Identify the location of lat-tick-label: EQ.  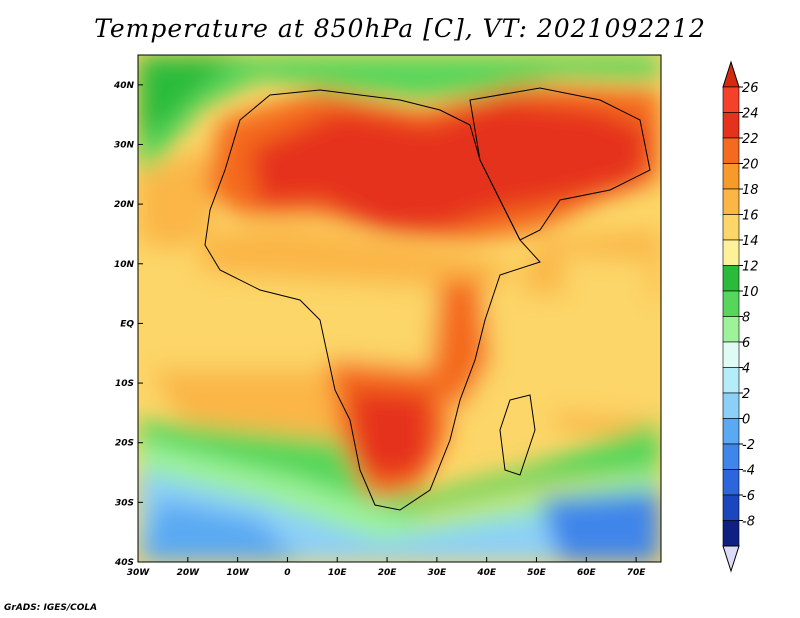
(127, 324).